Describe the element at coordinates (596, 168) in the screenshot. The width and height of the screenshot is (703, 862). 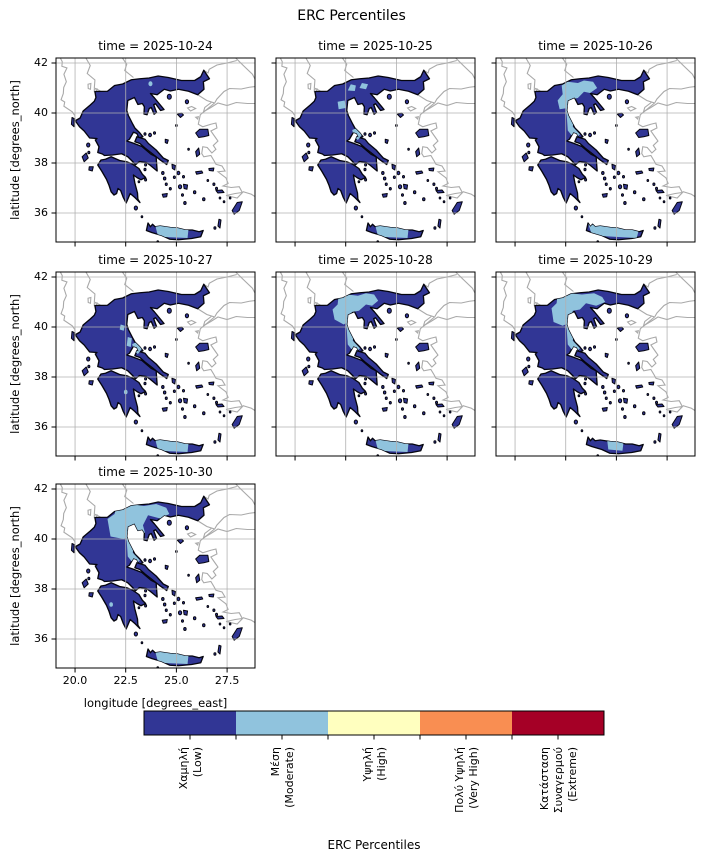
I see `greek-islands` at that location.